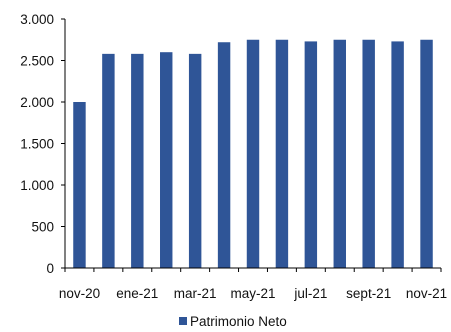 The height and width of the screenshot is (332, 451). I want to click on y-tick-label: 2.500, so click(37, 61).